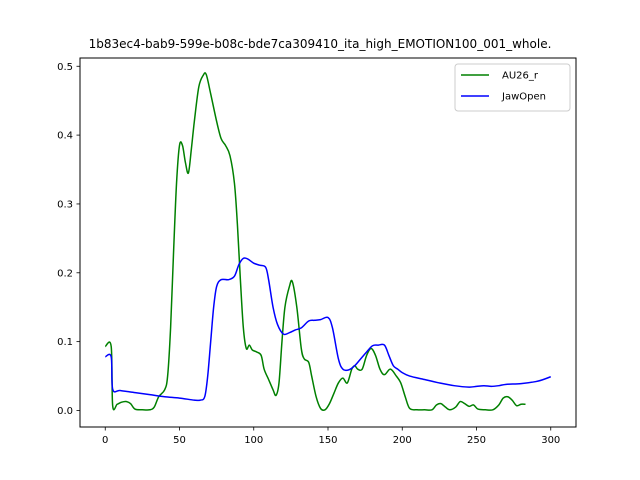 The width and height of the screenshot is (640, 480). What do you see at coordinates (523, 97) in the screenshot?
I see `legend-label: JawOpen` at bounding box center [523, 97].